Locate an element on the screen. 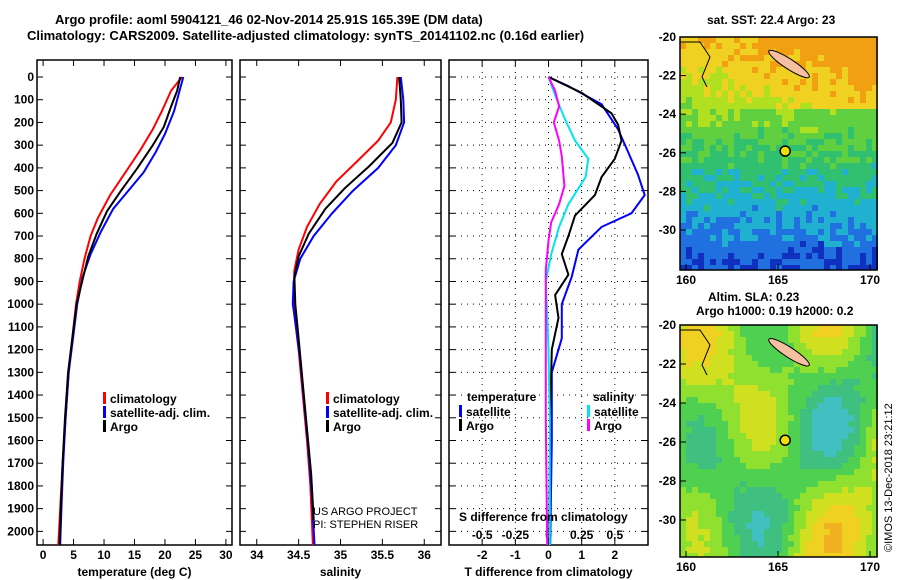 The width and height of the screenshot is (900, 580). lat-tick-label: -24 is located at coordinates (668, 403).